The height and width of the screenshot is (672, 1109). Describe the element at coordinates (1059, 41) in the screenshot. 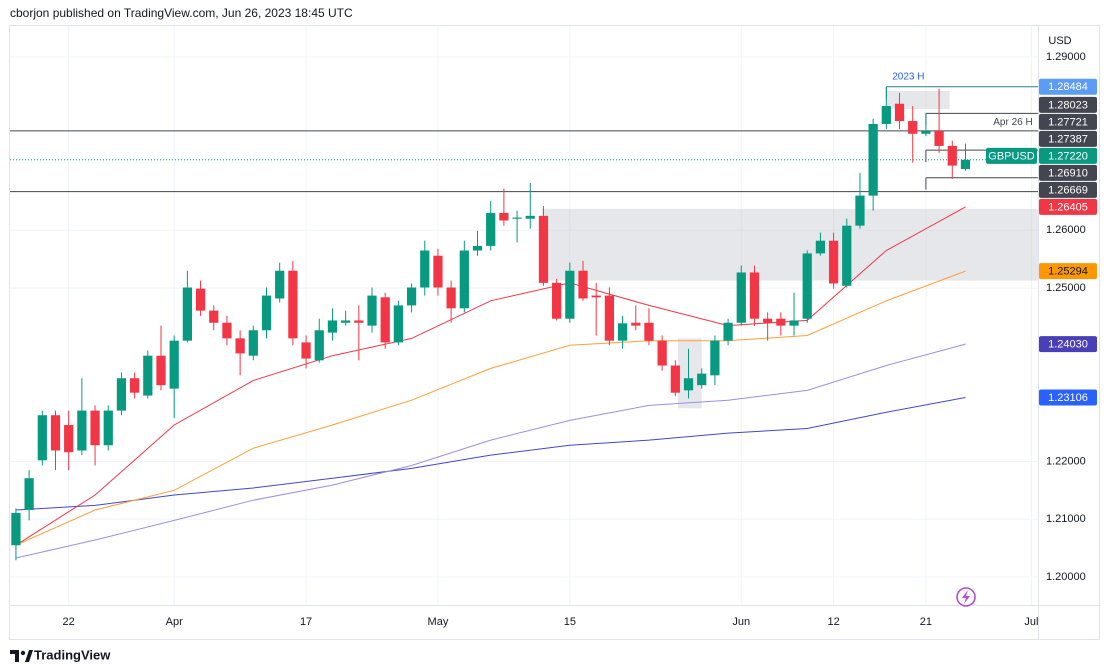

I see `y-unit: USD` at that location.